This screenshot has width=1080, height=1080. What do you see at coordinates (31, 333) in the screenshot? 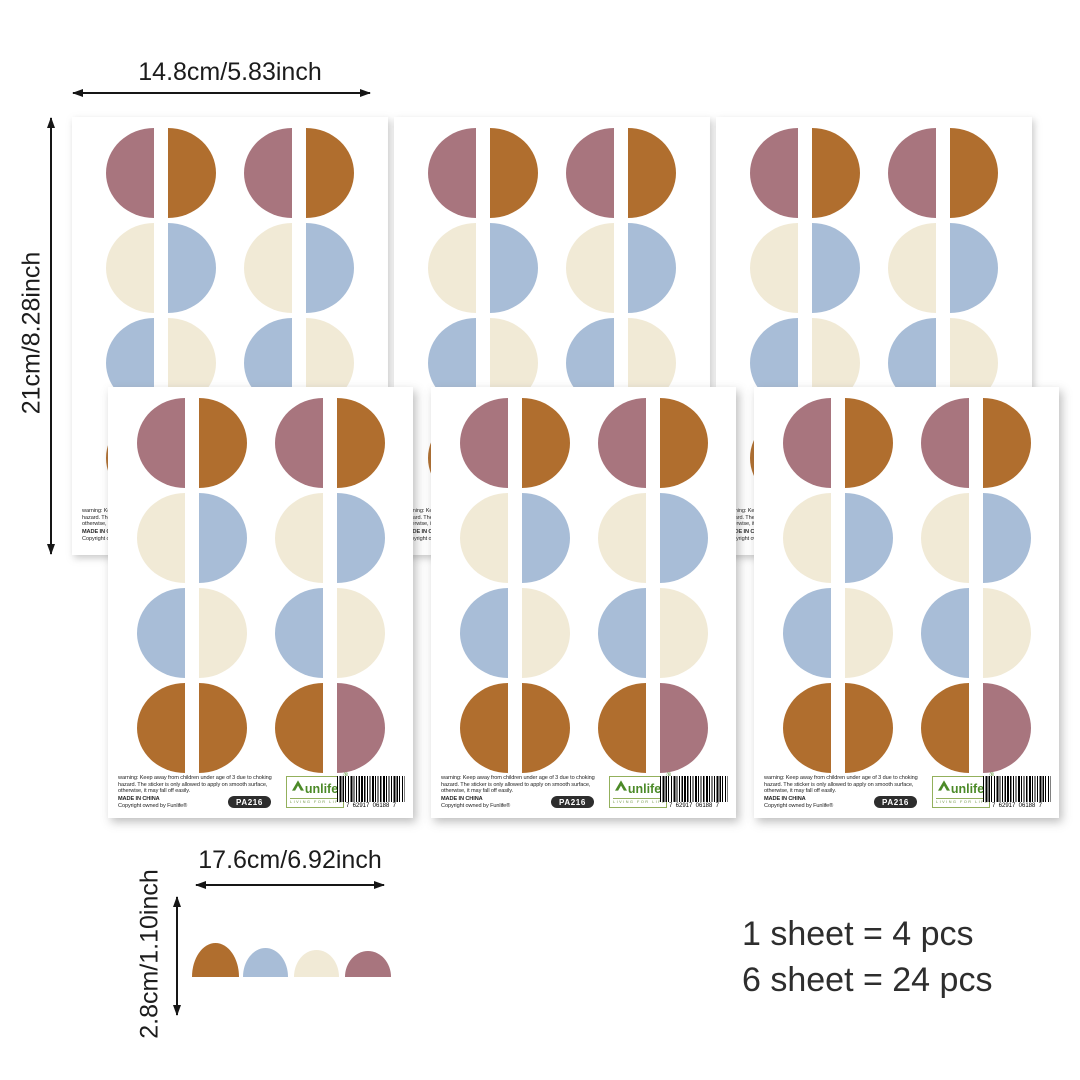
I see `sheet-height-label: 21cm/8.28inch` at bounding box center [31, 333].